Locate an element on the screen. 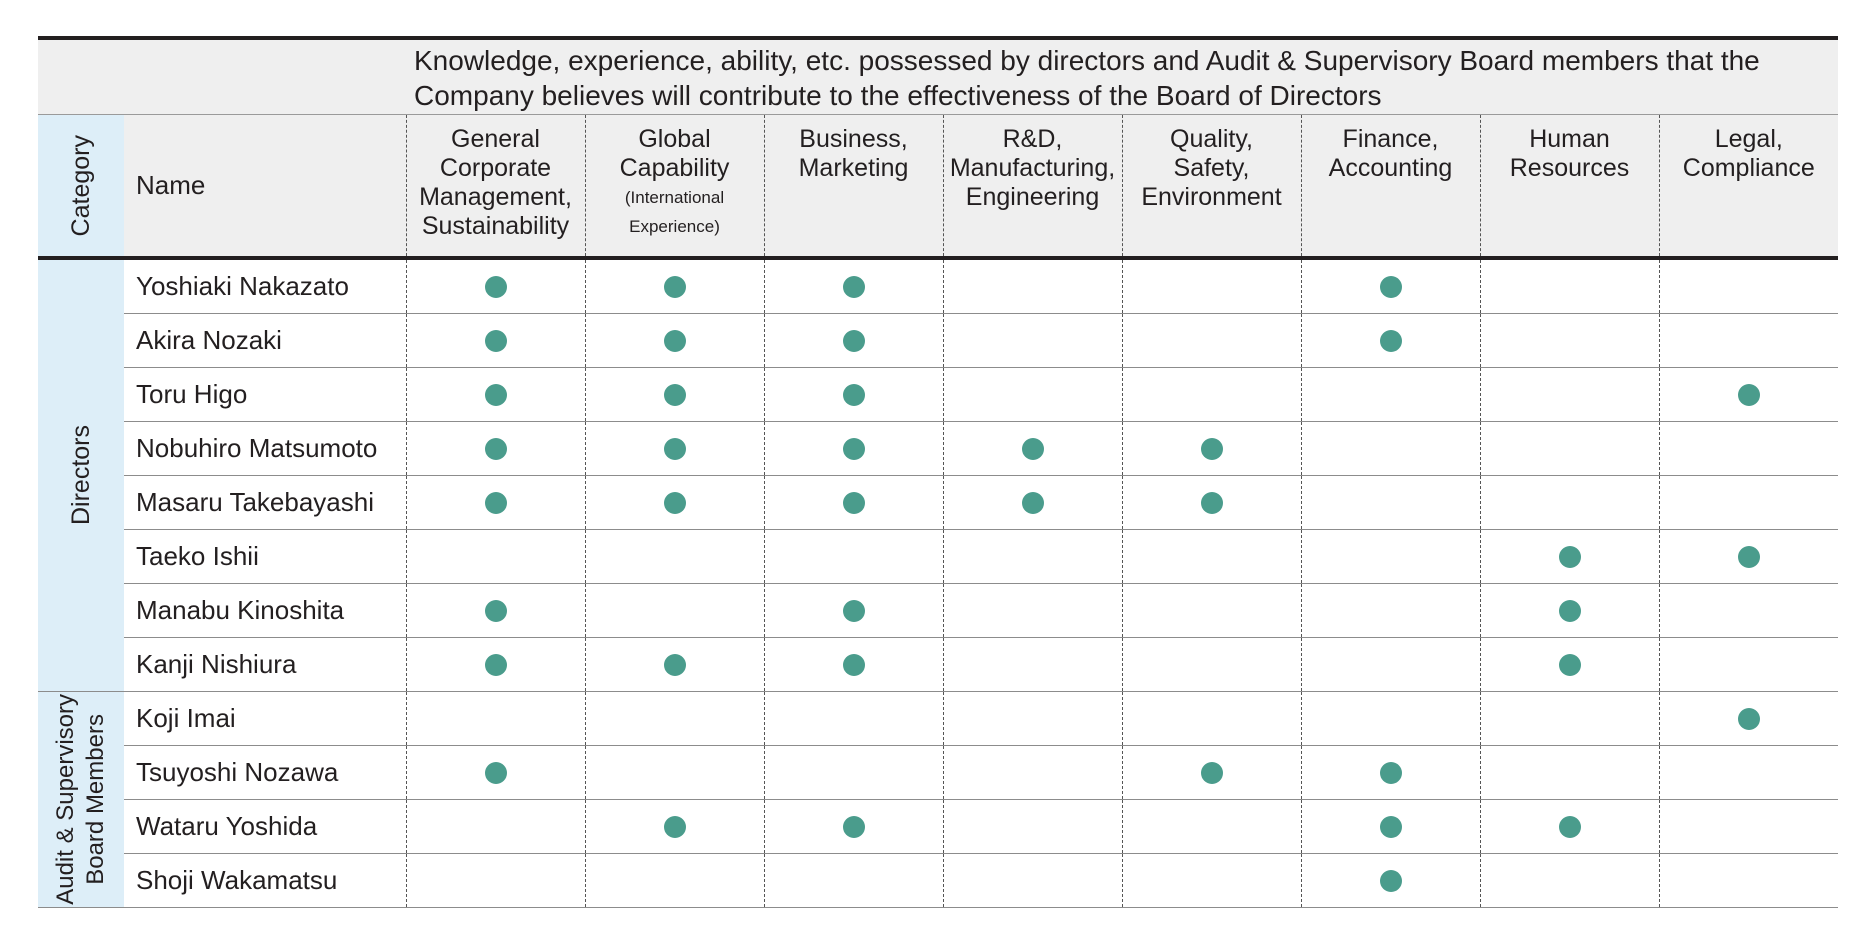 This screenshot has height=939, width=1867. category-column-header: Category is located at coordinates (81, 187).